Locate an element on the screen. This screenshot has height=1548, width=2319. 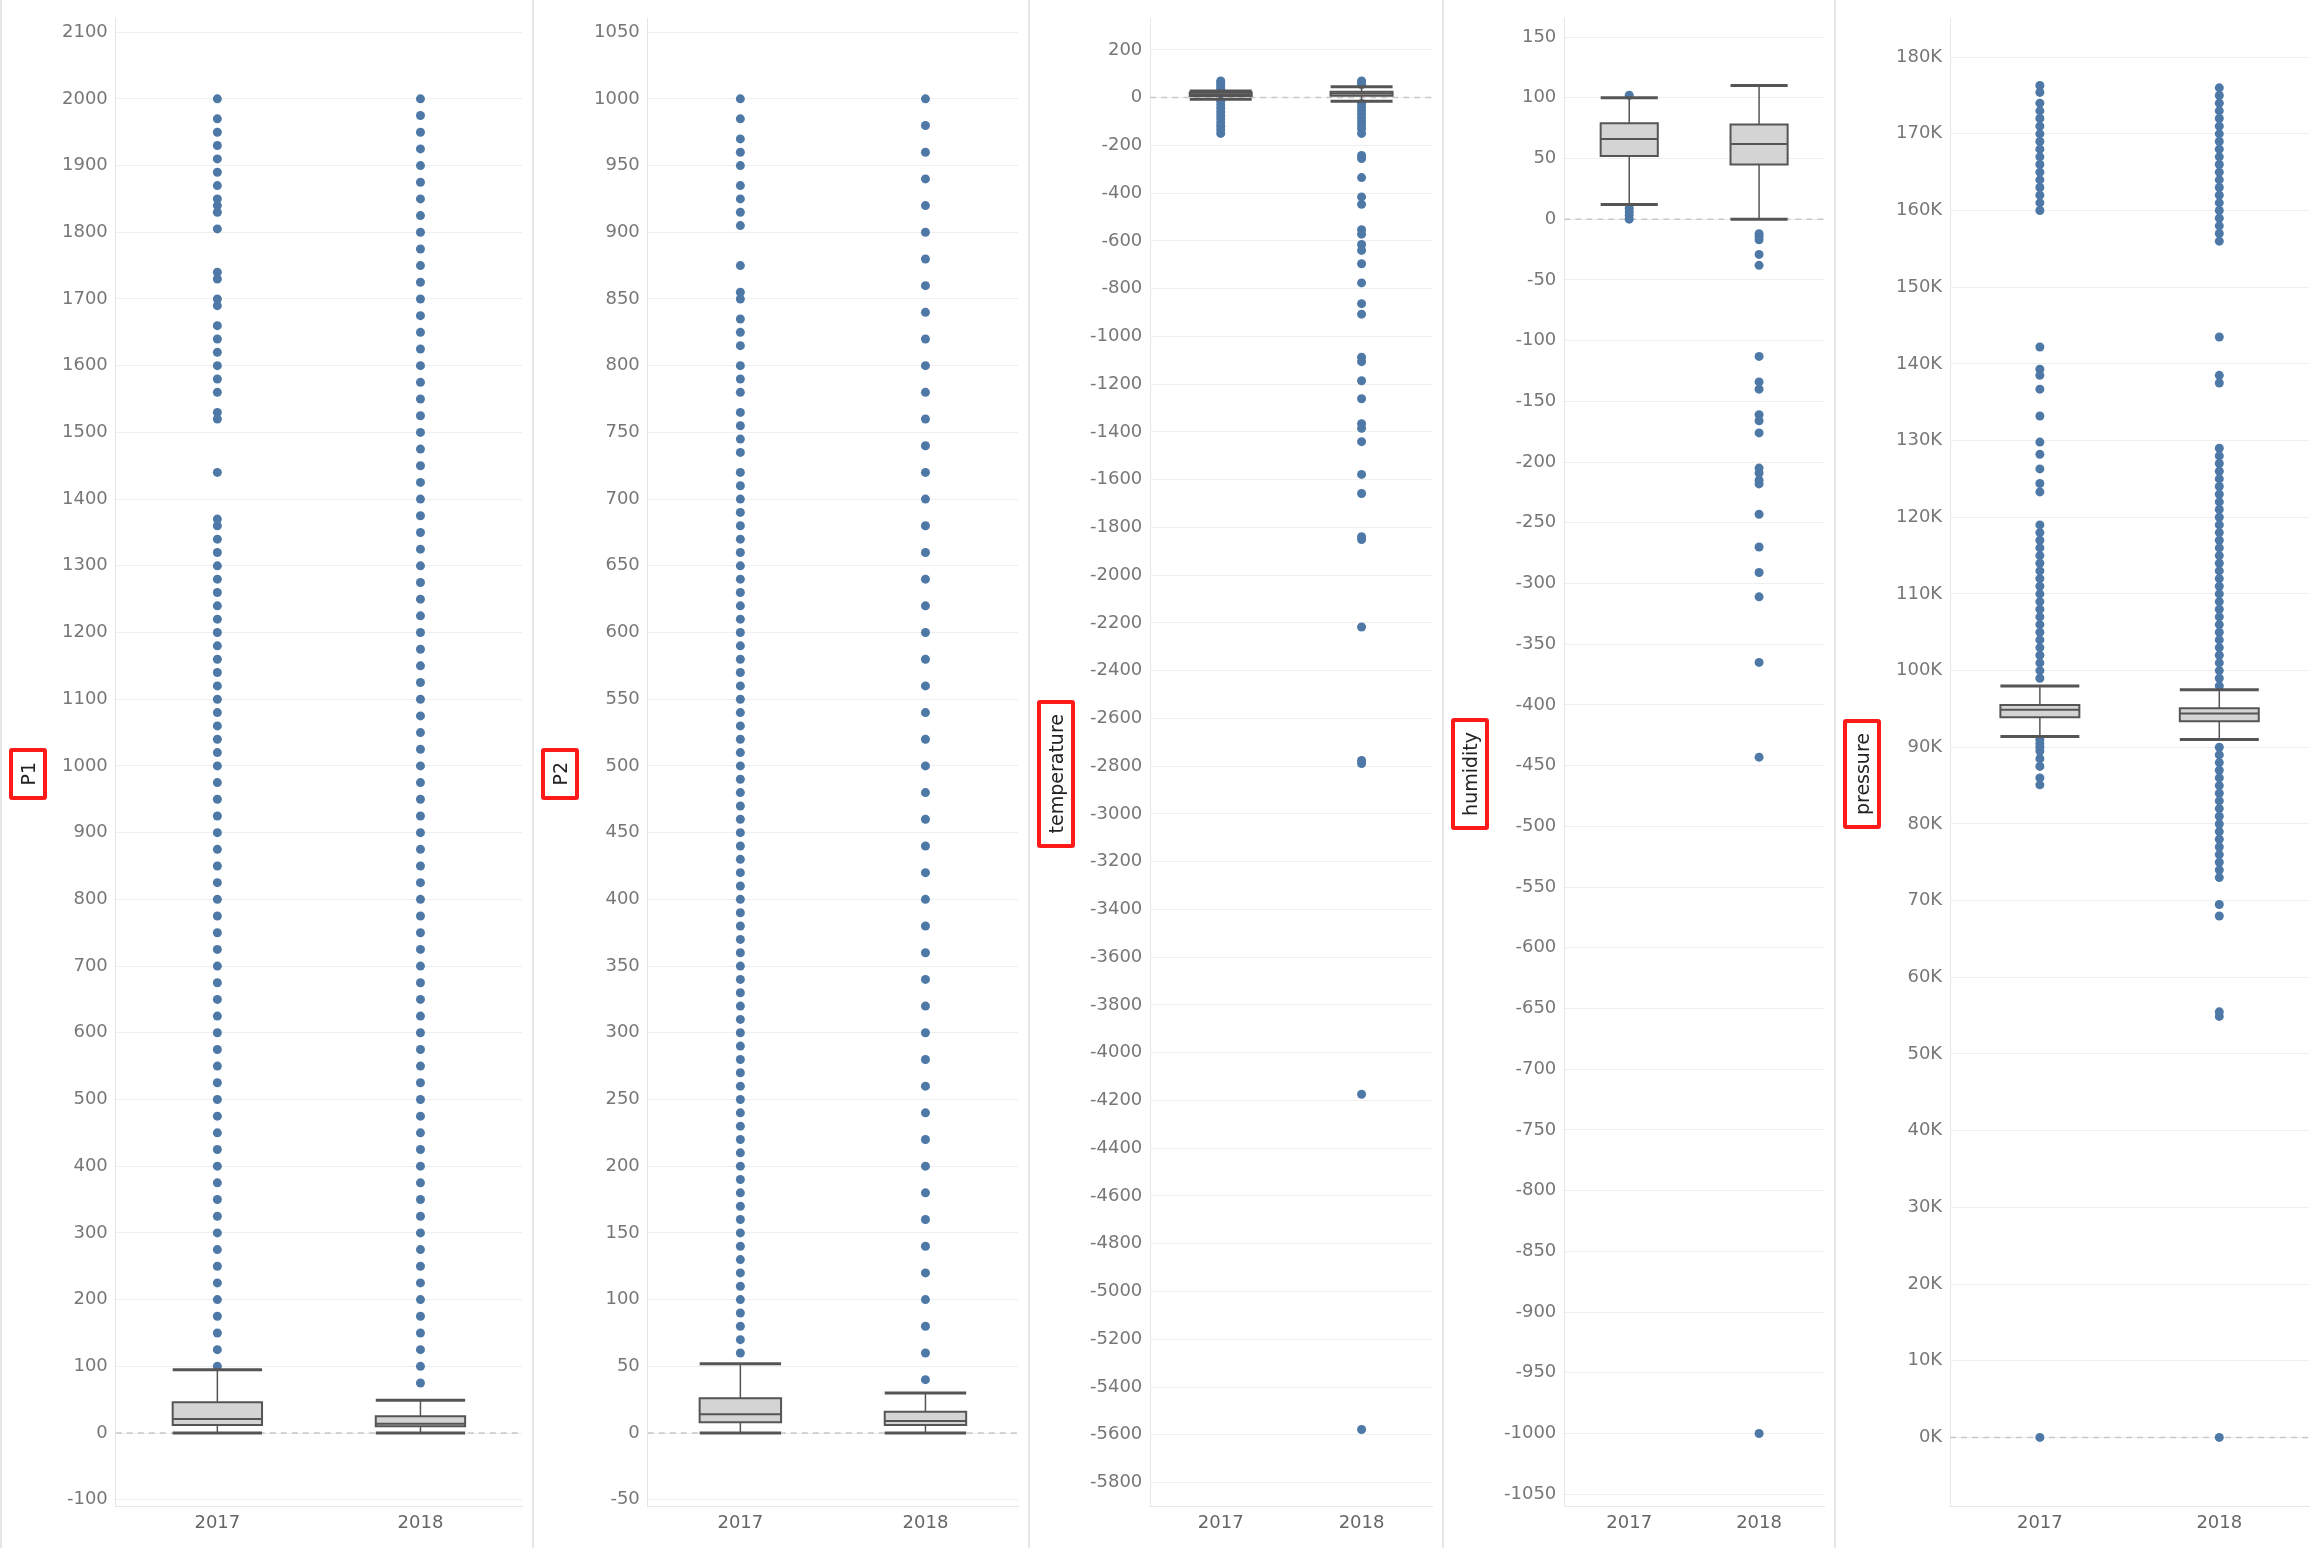
y-tick-label: -1000 is located at coordinates (1530, 1432).